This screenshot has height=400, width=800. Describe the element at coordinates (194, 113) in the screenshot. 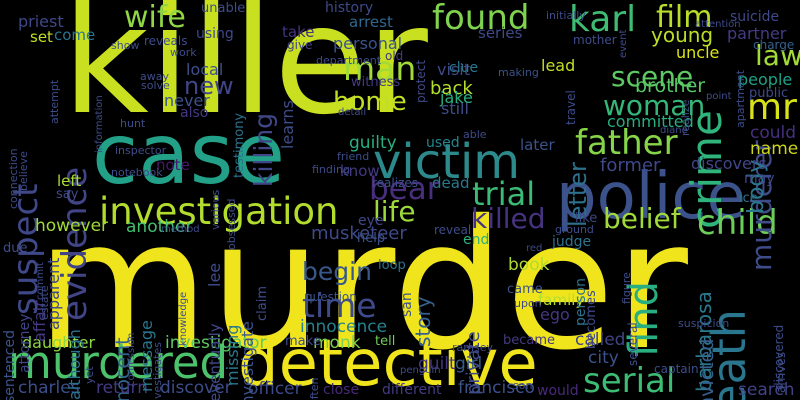

I see `word-also: also` at that location.